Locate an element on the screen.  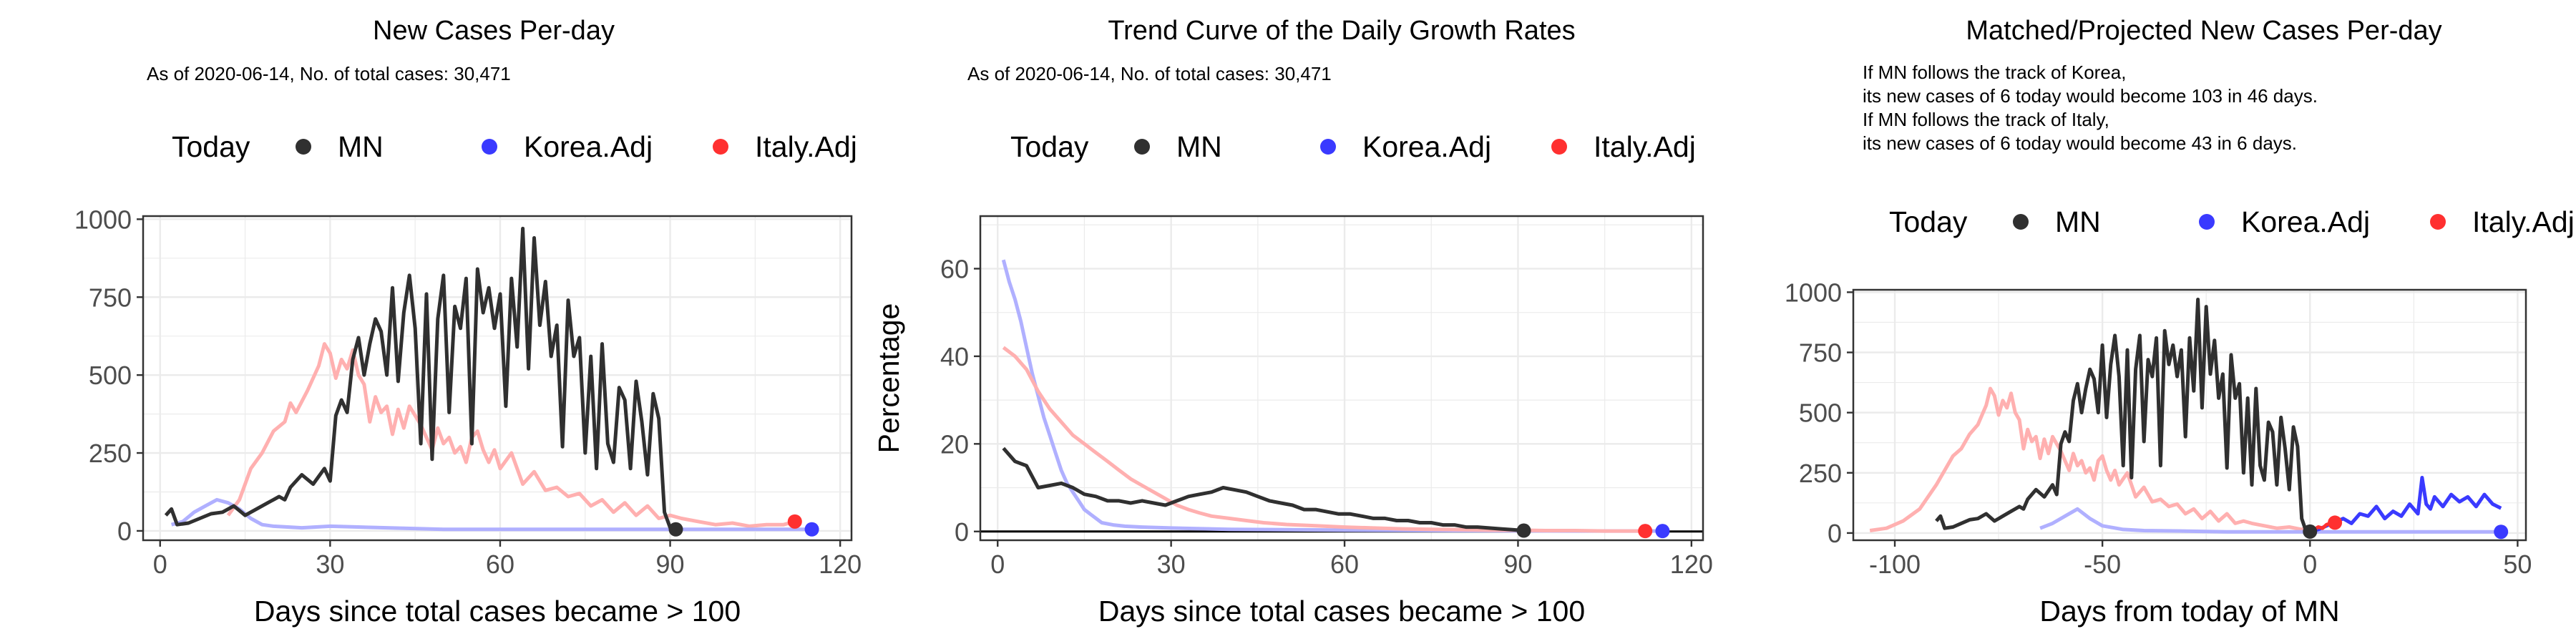
series-line-italy_faded is located at coordinates (2088, 459).